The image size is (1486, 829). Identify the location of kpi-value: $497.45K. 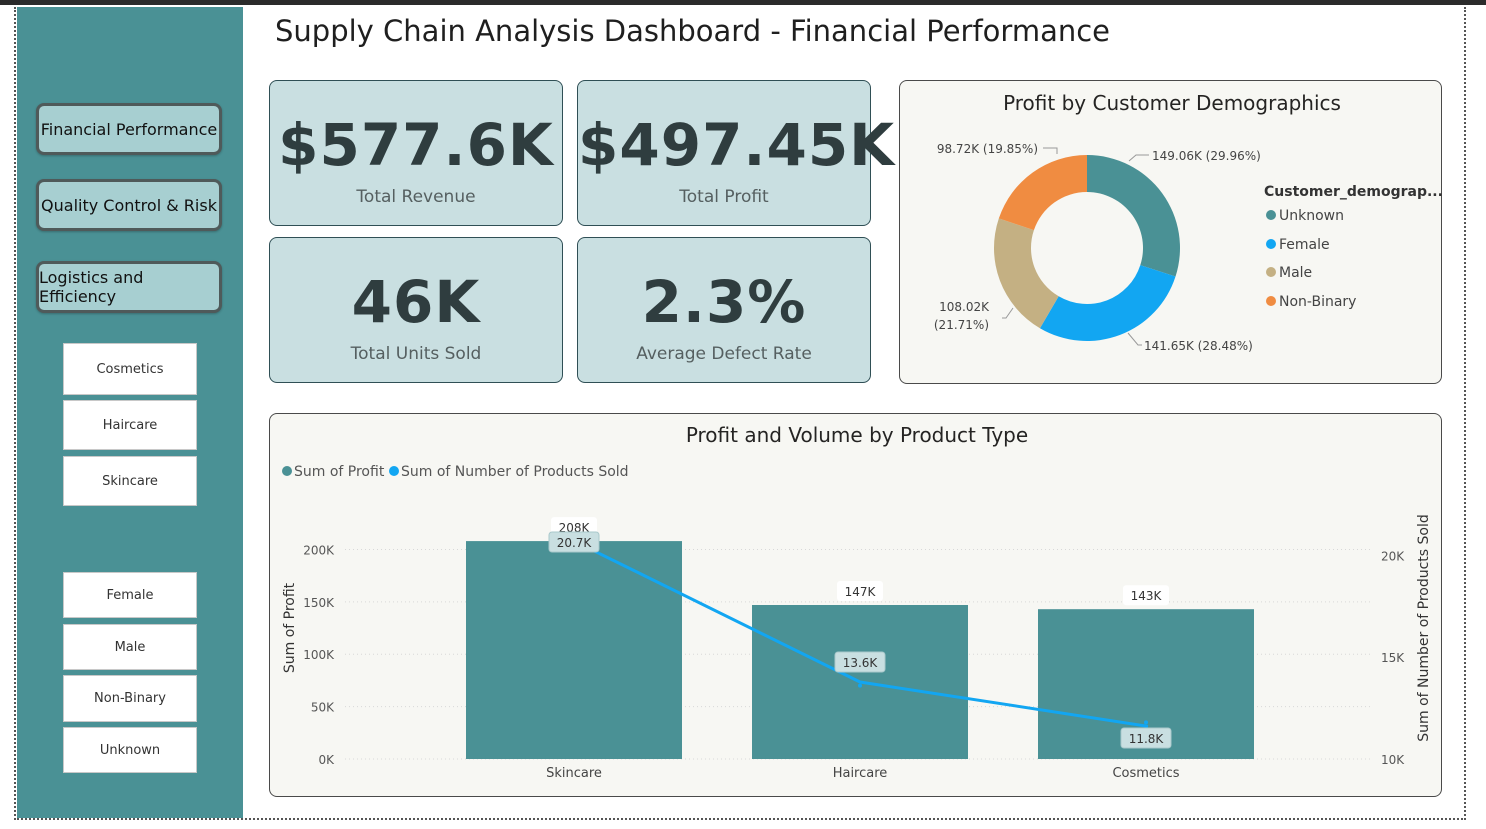
(737, 145).